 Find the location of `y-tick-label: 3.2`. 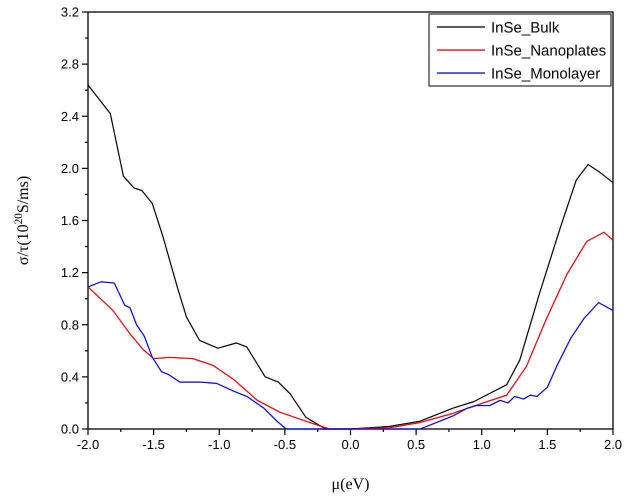

y-tick-label: 3.2 is located at coordinates (69, 12).